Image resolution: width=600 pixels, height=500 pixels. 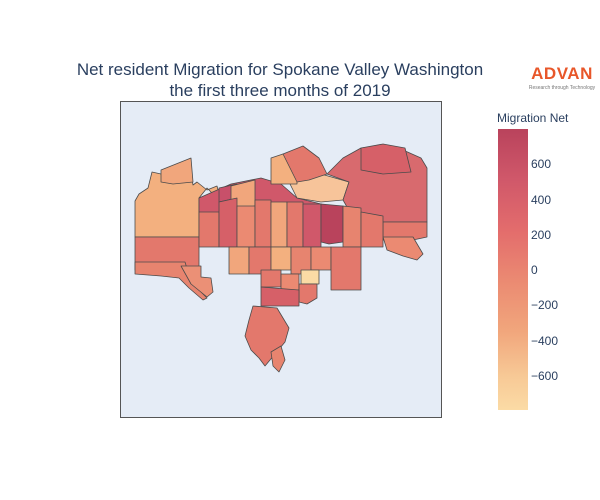 I want to click on advan-logo: ADVAN Research through Technology, so click(x=562, y=77).